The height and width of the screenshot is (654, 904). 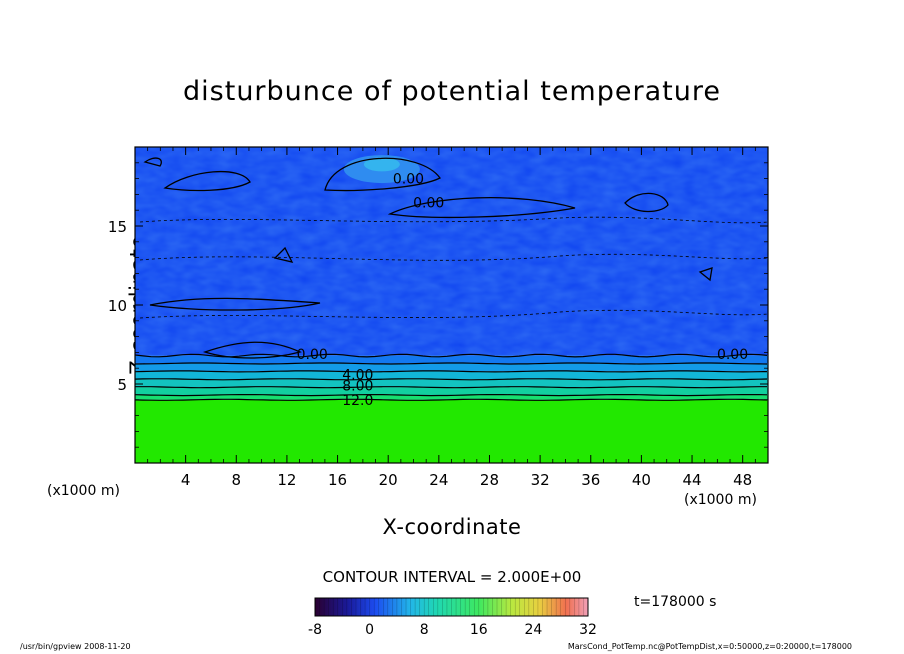 What do you see at coordinates (337, 480) in the screenshot?
I see `x-tick-label: 16` at bounding box center [337, 480].